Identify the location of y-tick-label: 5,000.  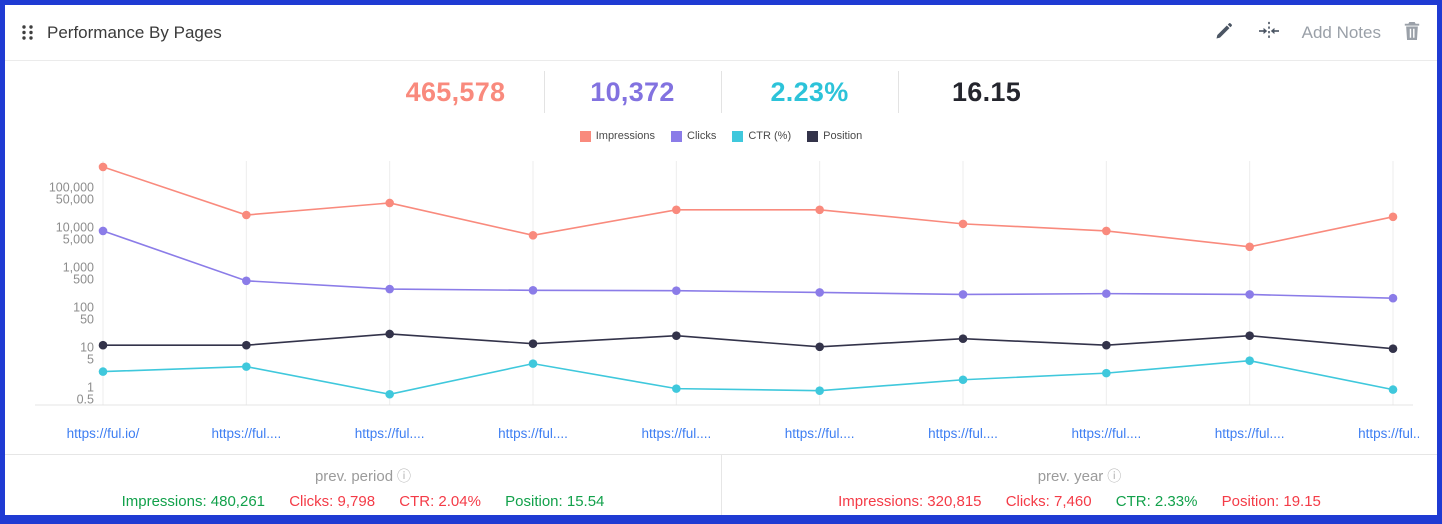
(78, 240).